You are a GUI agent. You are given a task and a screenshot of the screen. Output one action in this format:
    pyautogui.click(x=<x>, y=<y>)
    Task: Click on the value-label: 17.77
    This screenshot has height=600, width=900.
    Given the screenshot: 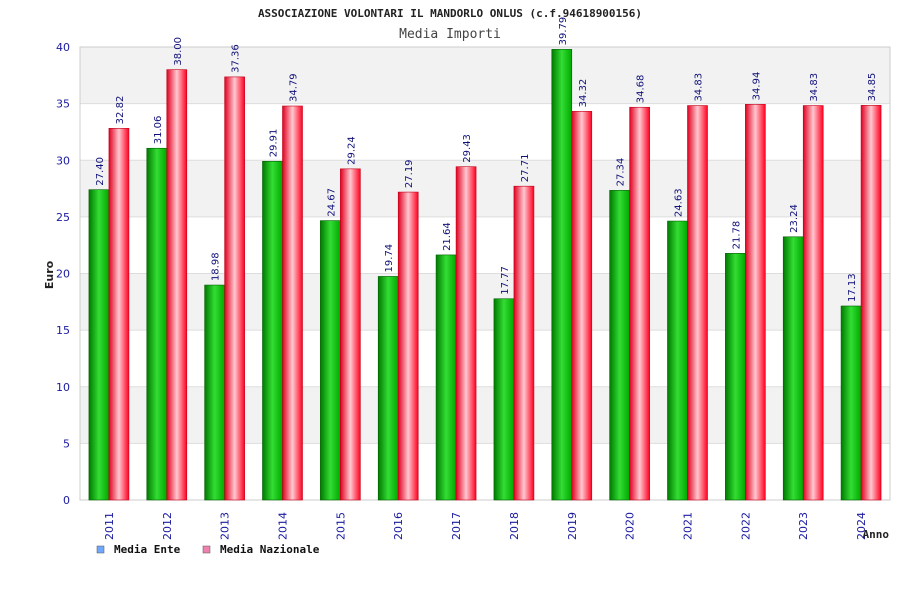 What is the action you would take?
    pyautogui.click(x=505, y=280)
    